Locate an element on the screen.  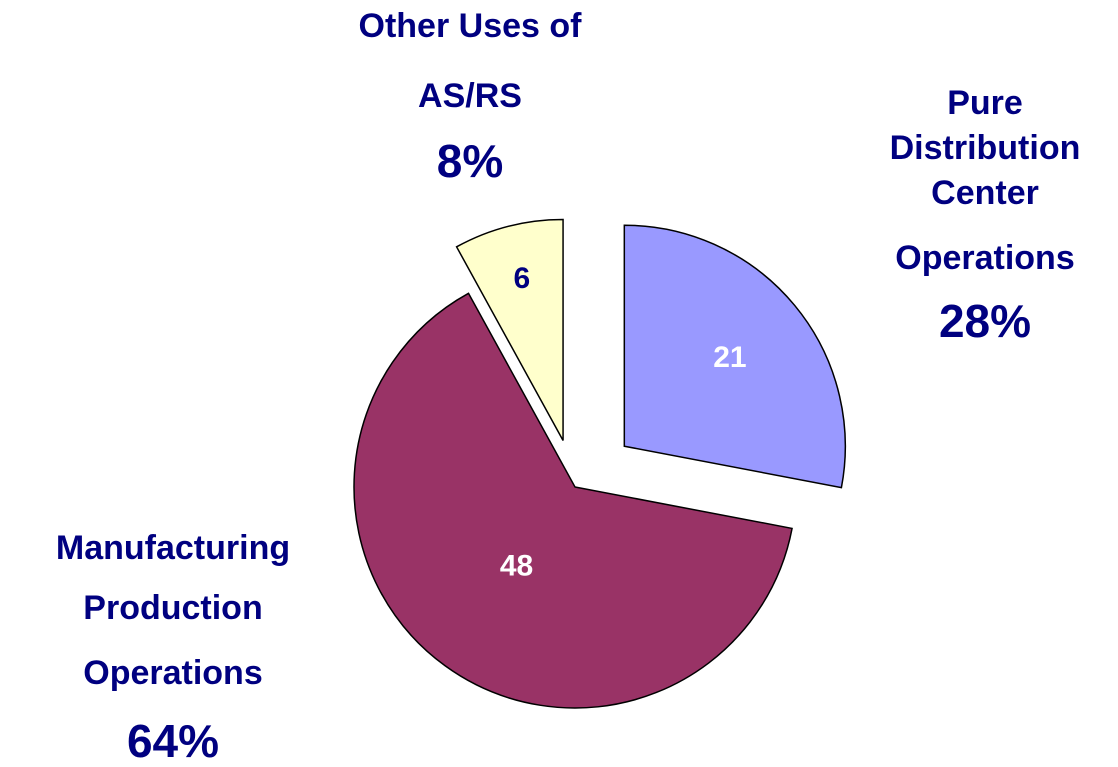
percent-label: 64% is located at coordinates (173, 741).